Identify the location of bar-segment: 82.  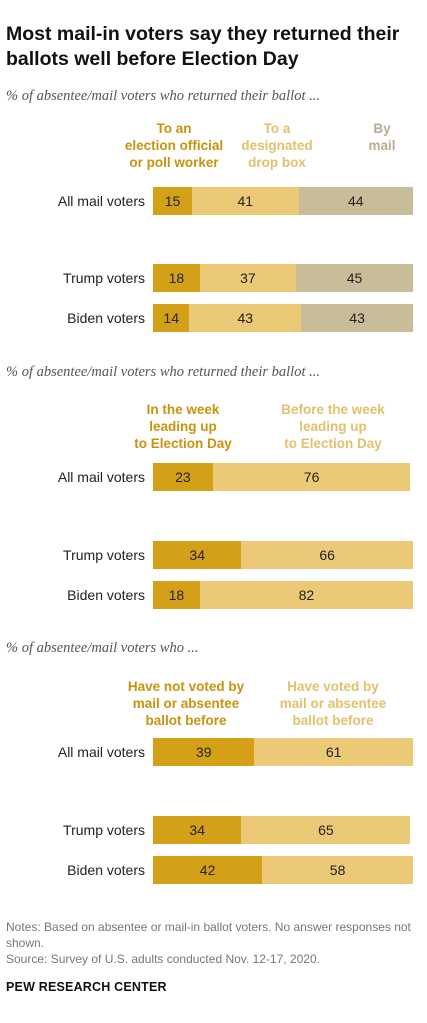
(306, 595).